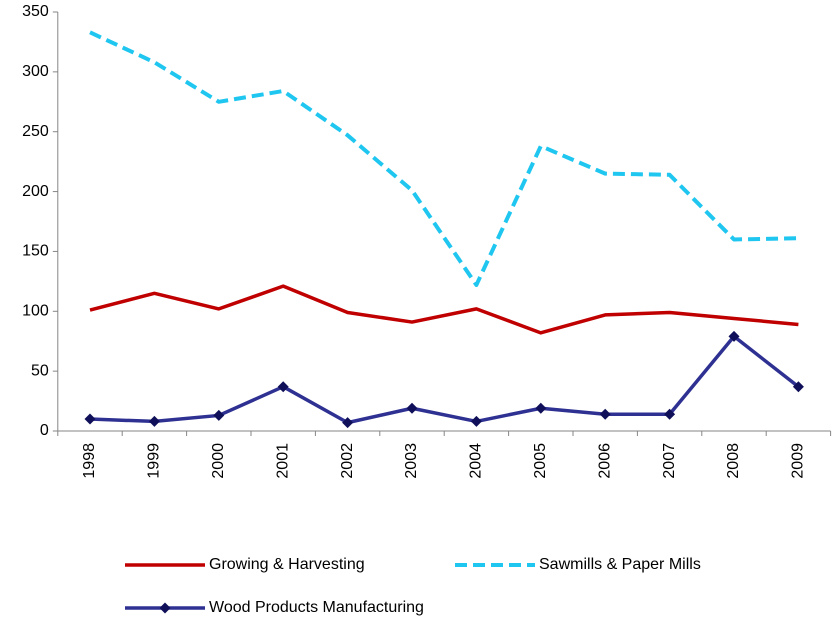 The height and width of the screenshot is (624, 835). I want to click on x-tick-label: 2002, so click(347, 461).